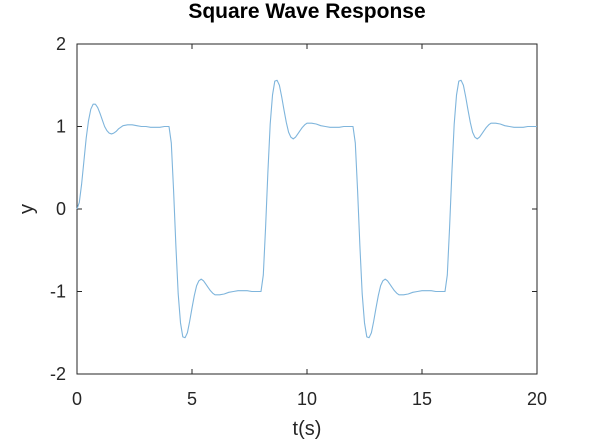  Describe the element at coordinates (307, 399) in the screenshot. I see `x-tick-label: 10` at that location.